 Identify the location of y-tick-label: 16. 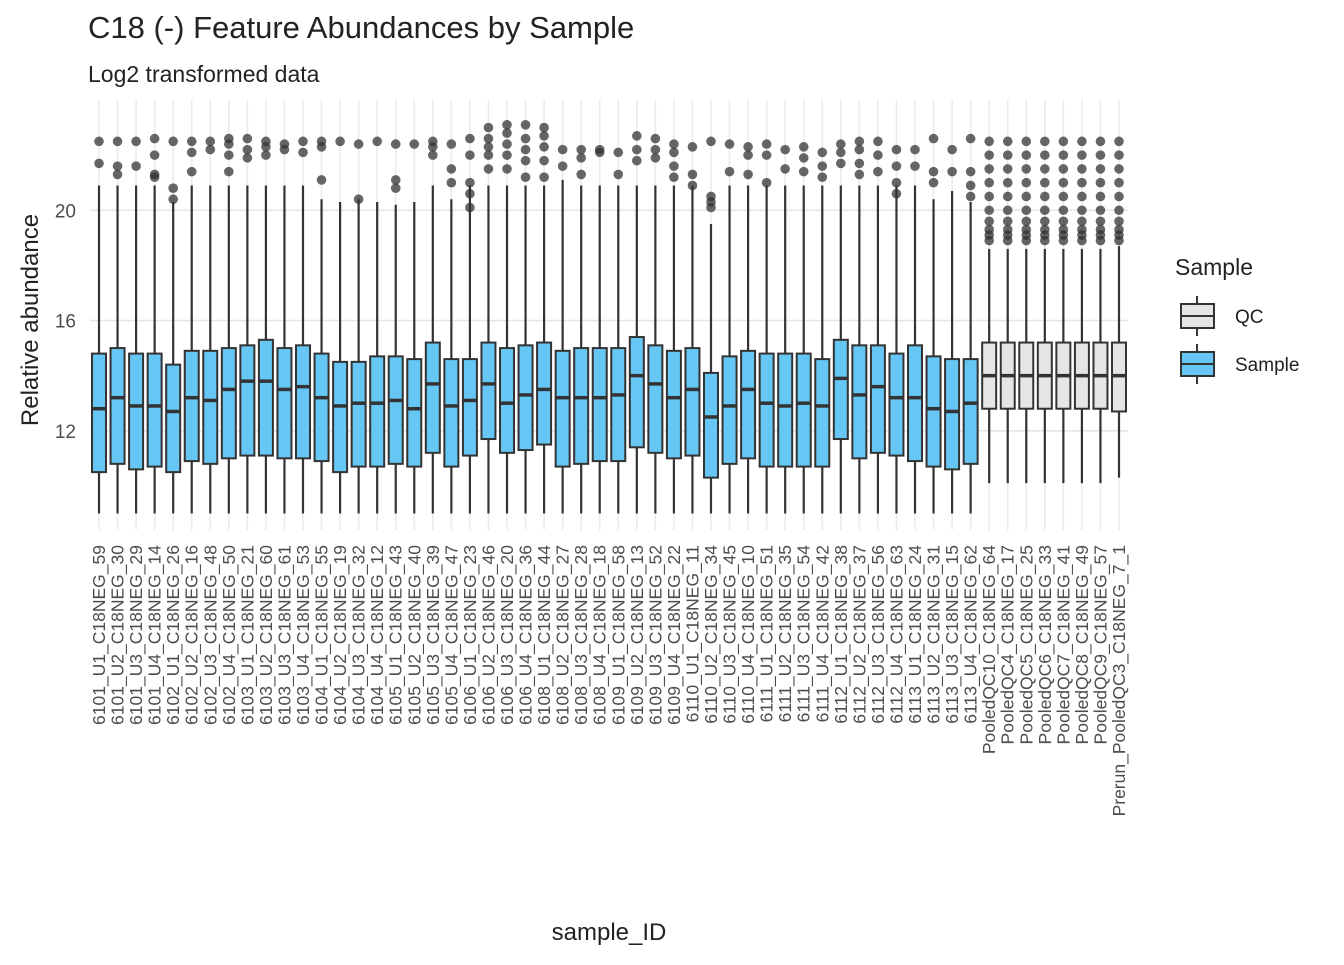
(65, 322).